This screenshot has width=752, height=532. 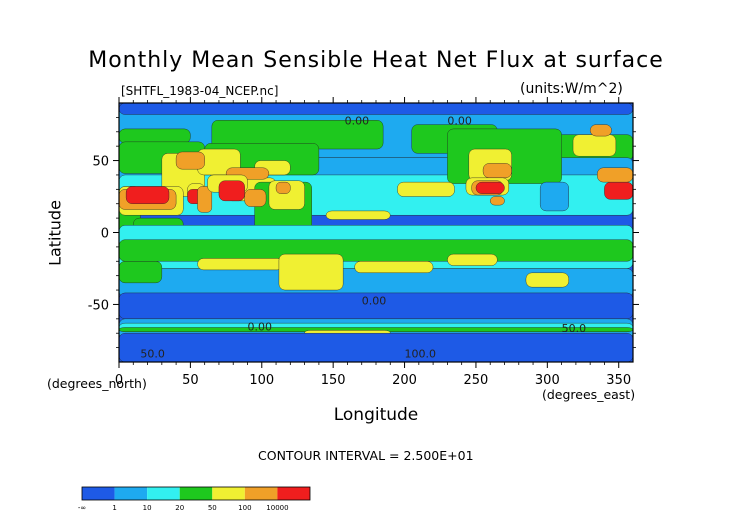 I want to click on file-name: [SHTFL_1983-04_NCEP.nc], so click(x=200, y=91).